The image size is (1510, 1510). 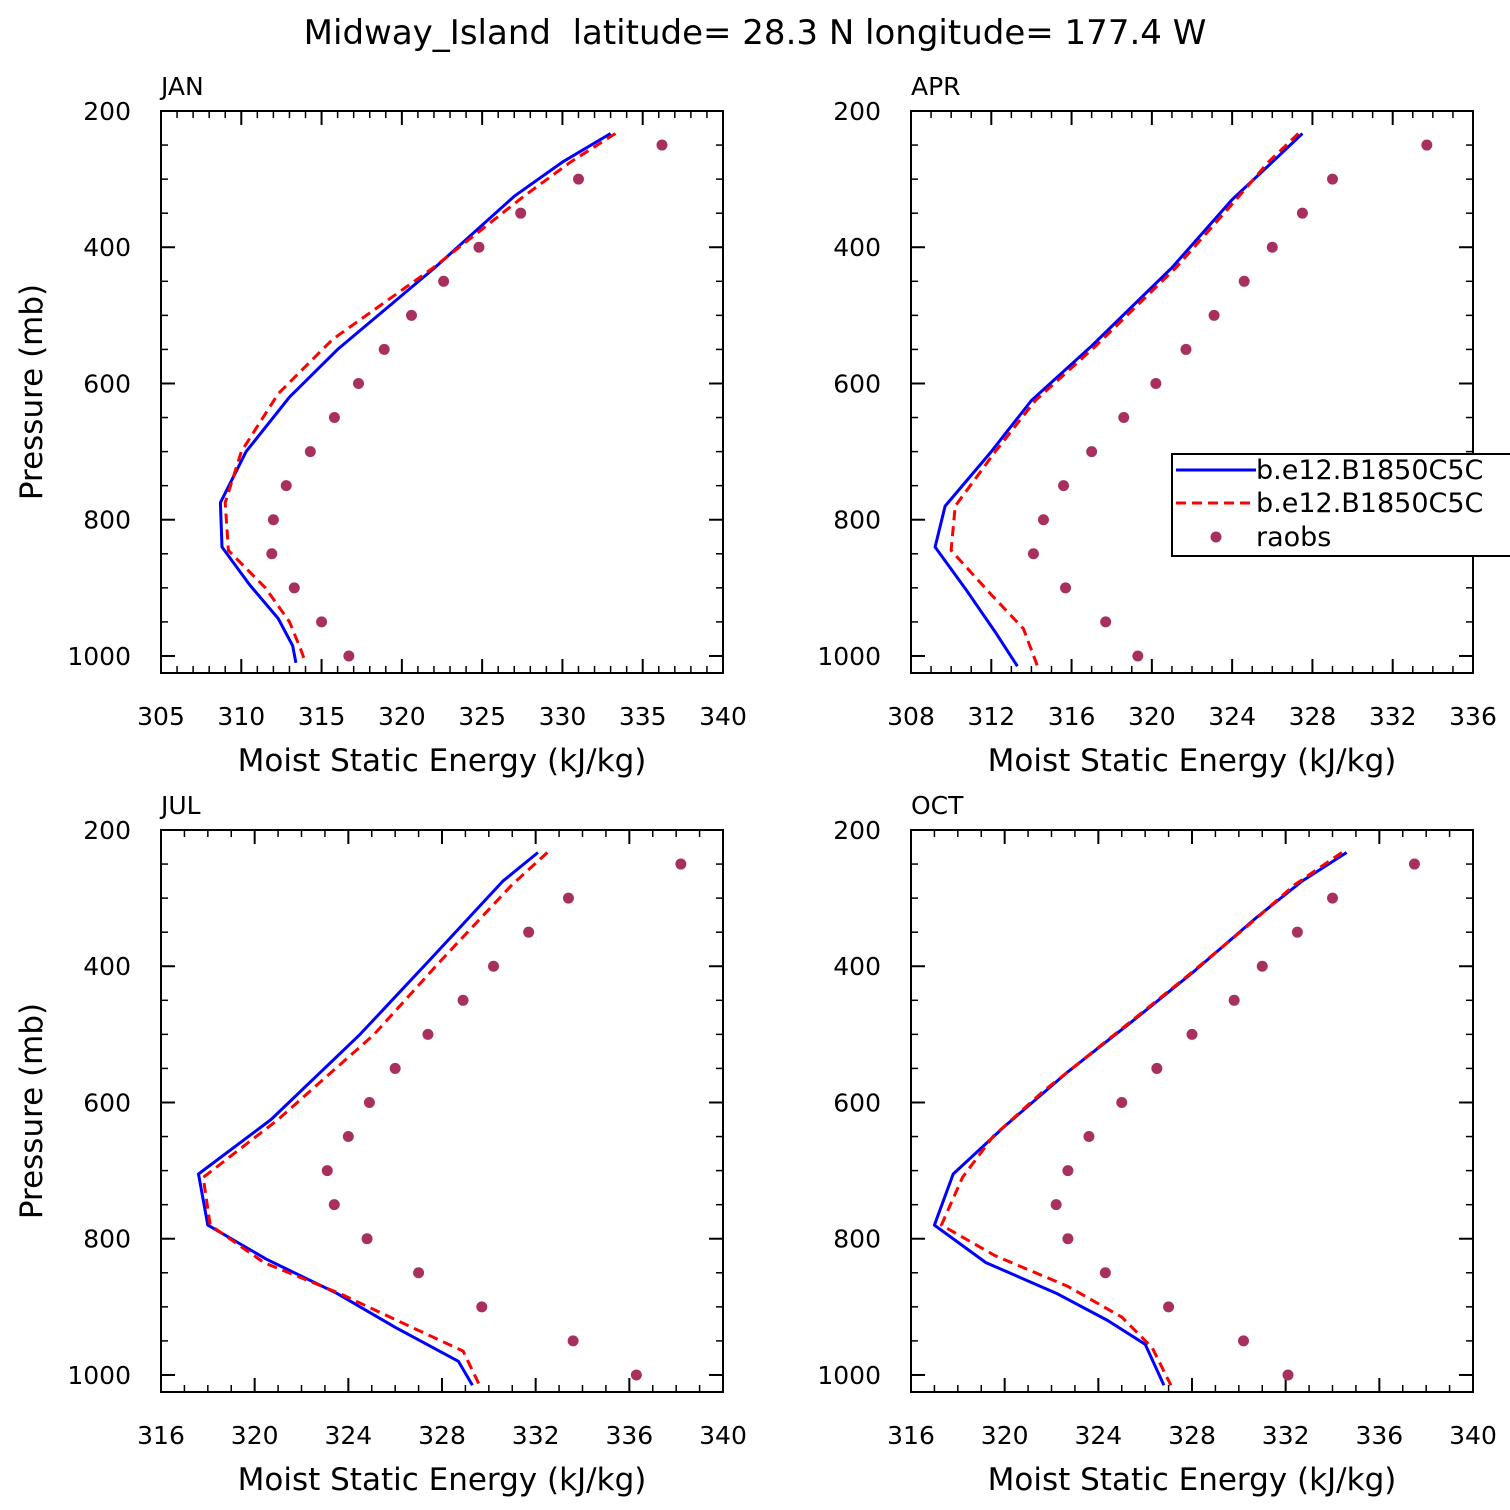 What do you see at coordinates (936, 86) in the screenshot?
I see `panel-name-label: APR` at bounding box center [936, 86].